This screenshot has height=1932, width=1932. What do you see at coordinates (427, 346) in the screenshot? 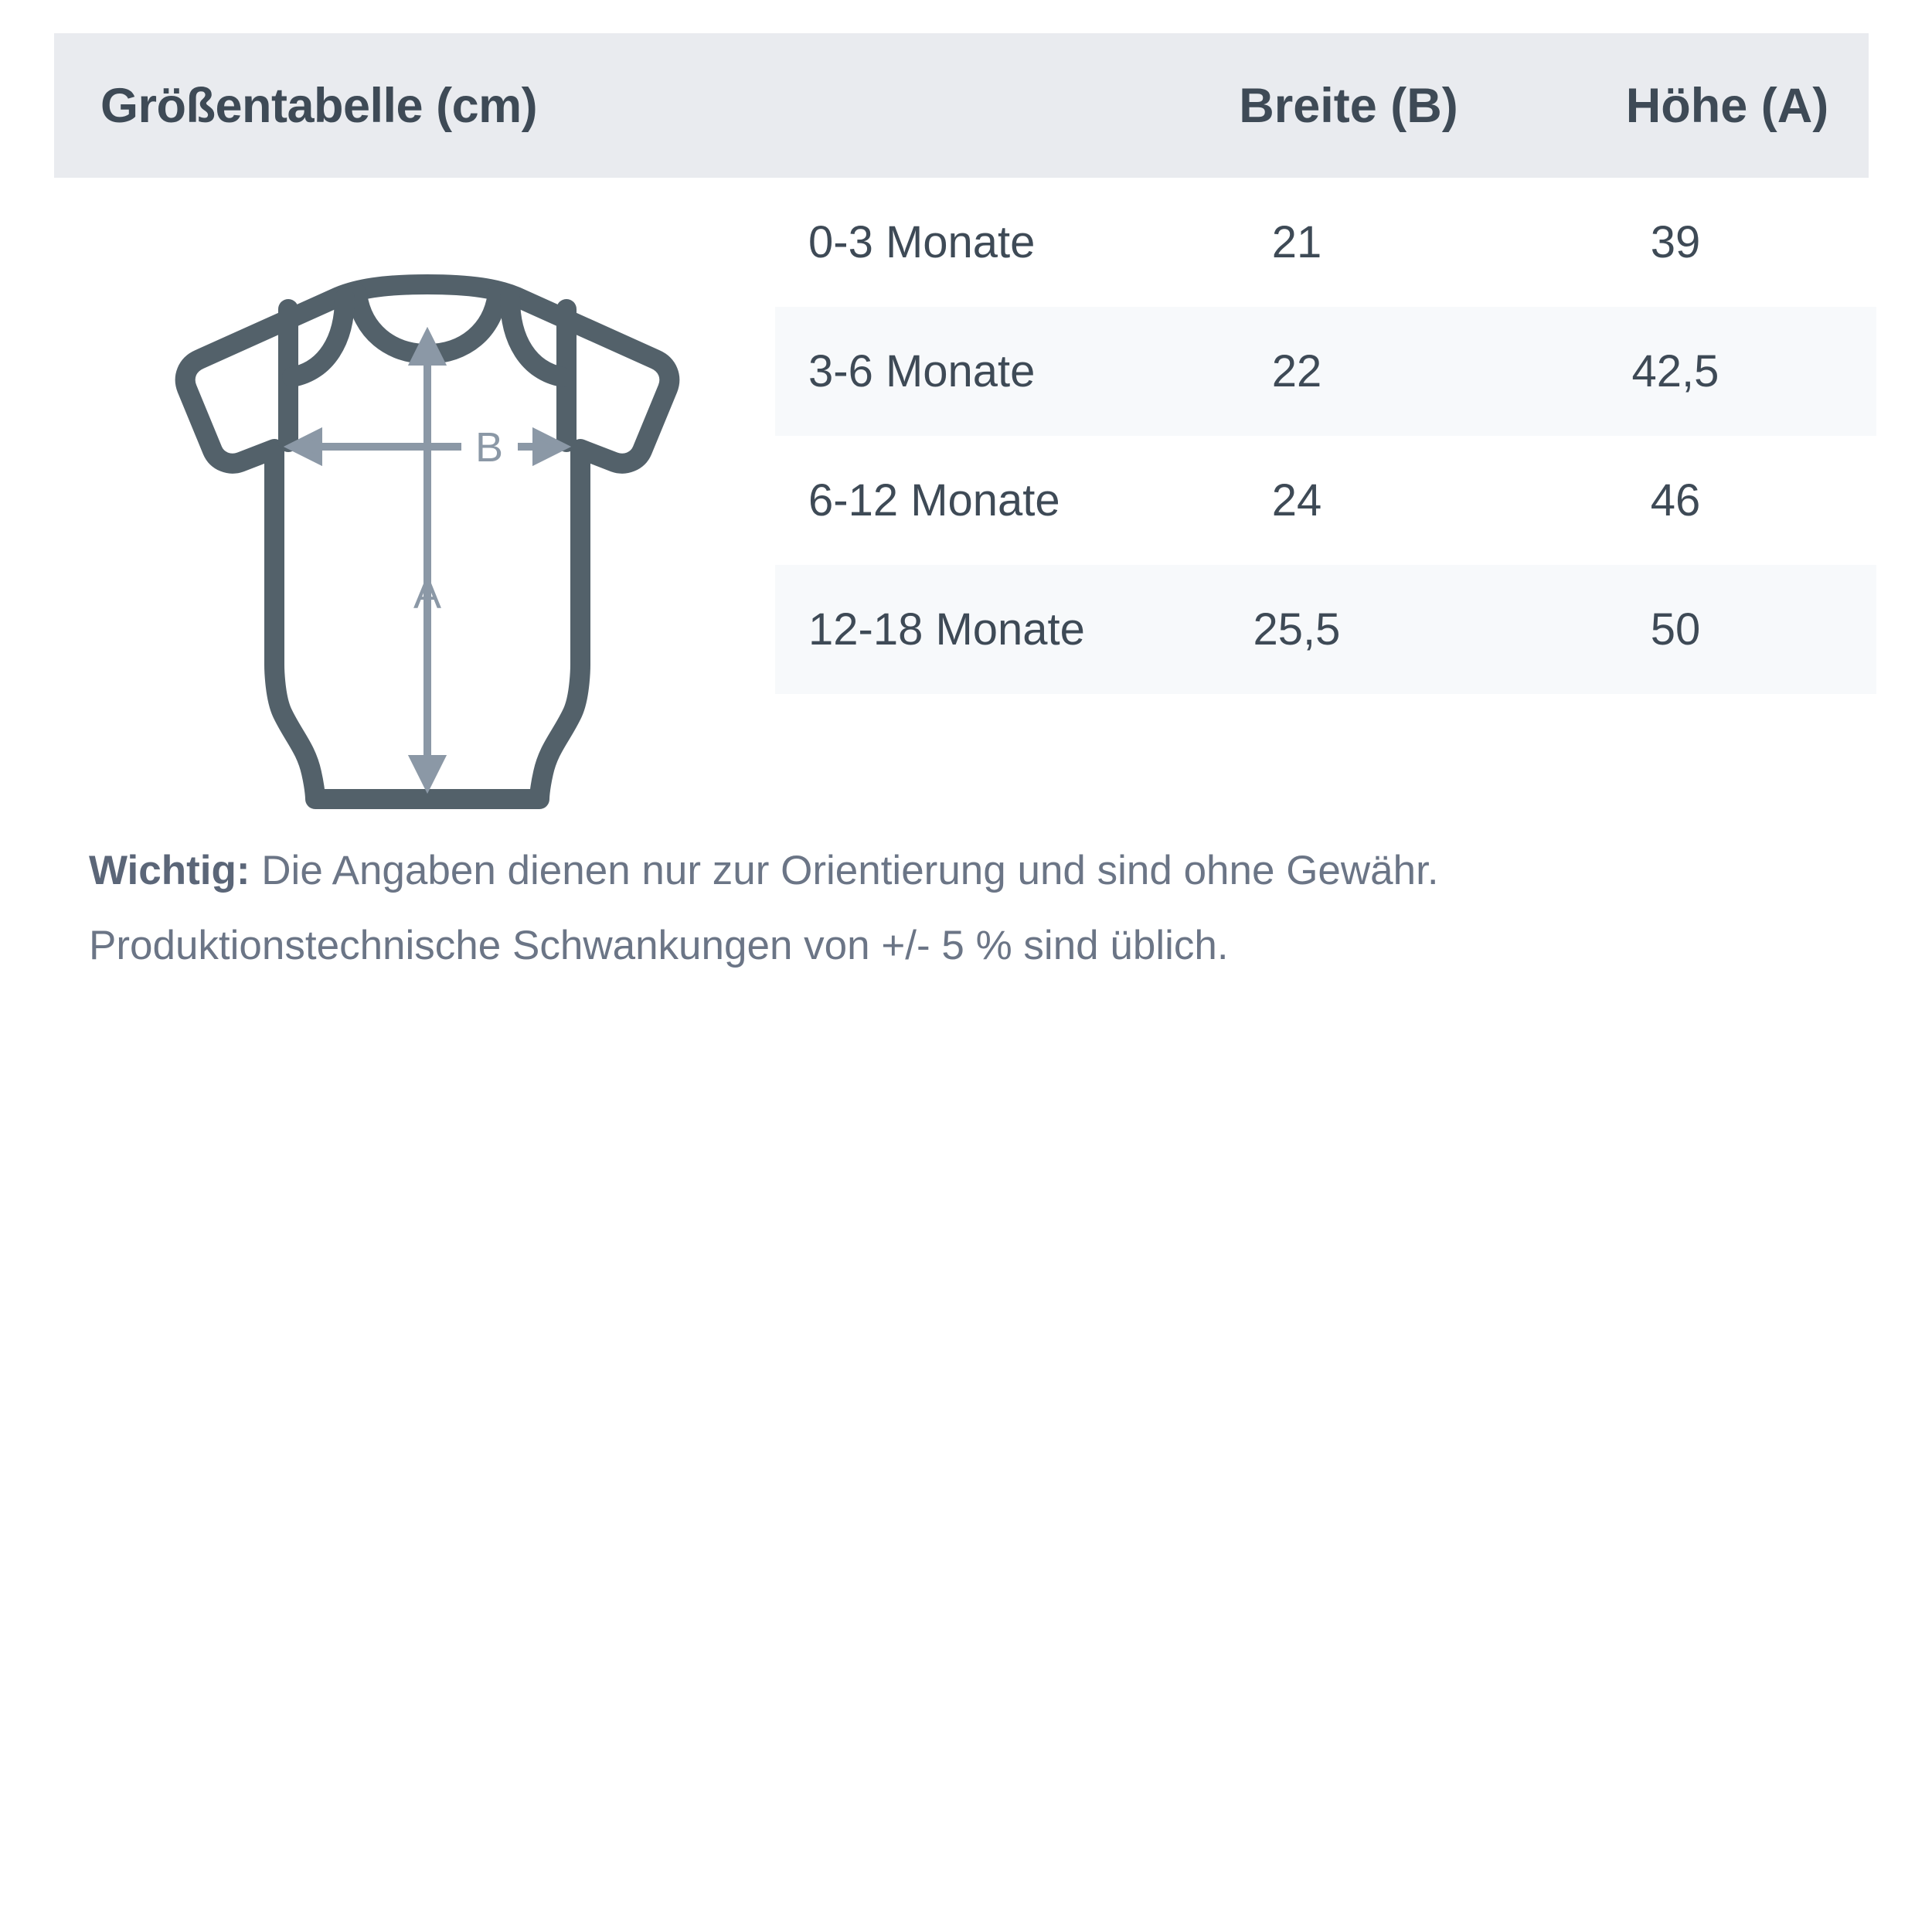
I see `arrow-head-up` at bounding box center [427, 346].